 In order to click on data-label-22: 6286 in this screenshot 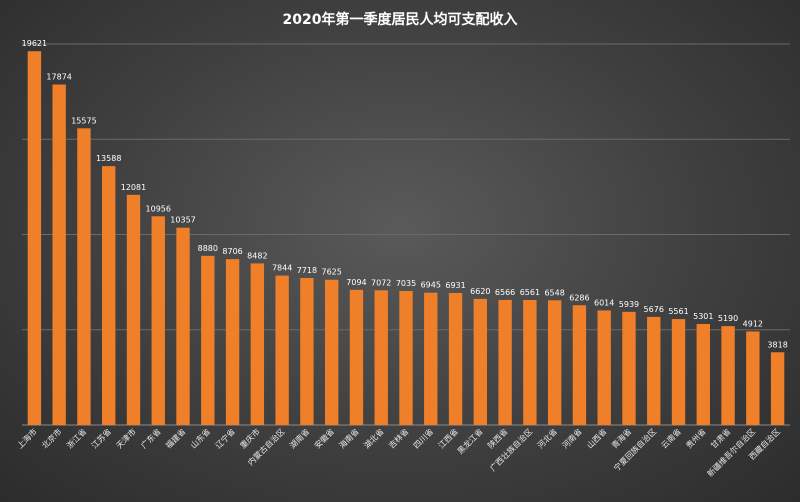, I will do `click(579, 297)`.